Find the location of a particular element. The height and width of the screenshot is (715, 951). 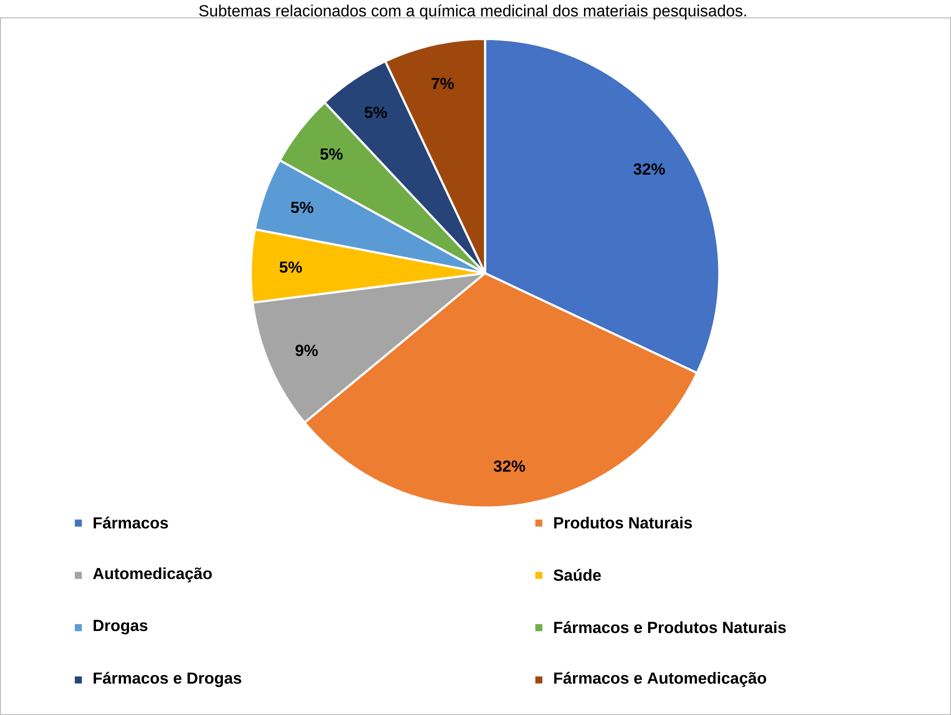

legend-label: Saúde is located at coordinates (577, 574).